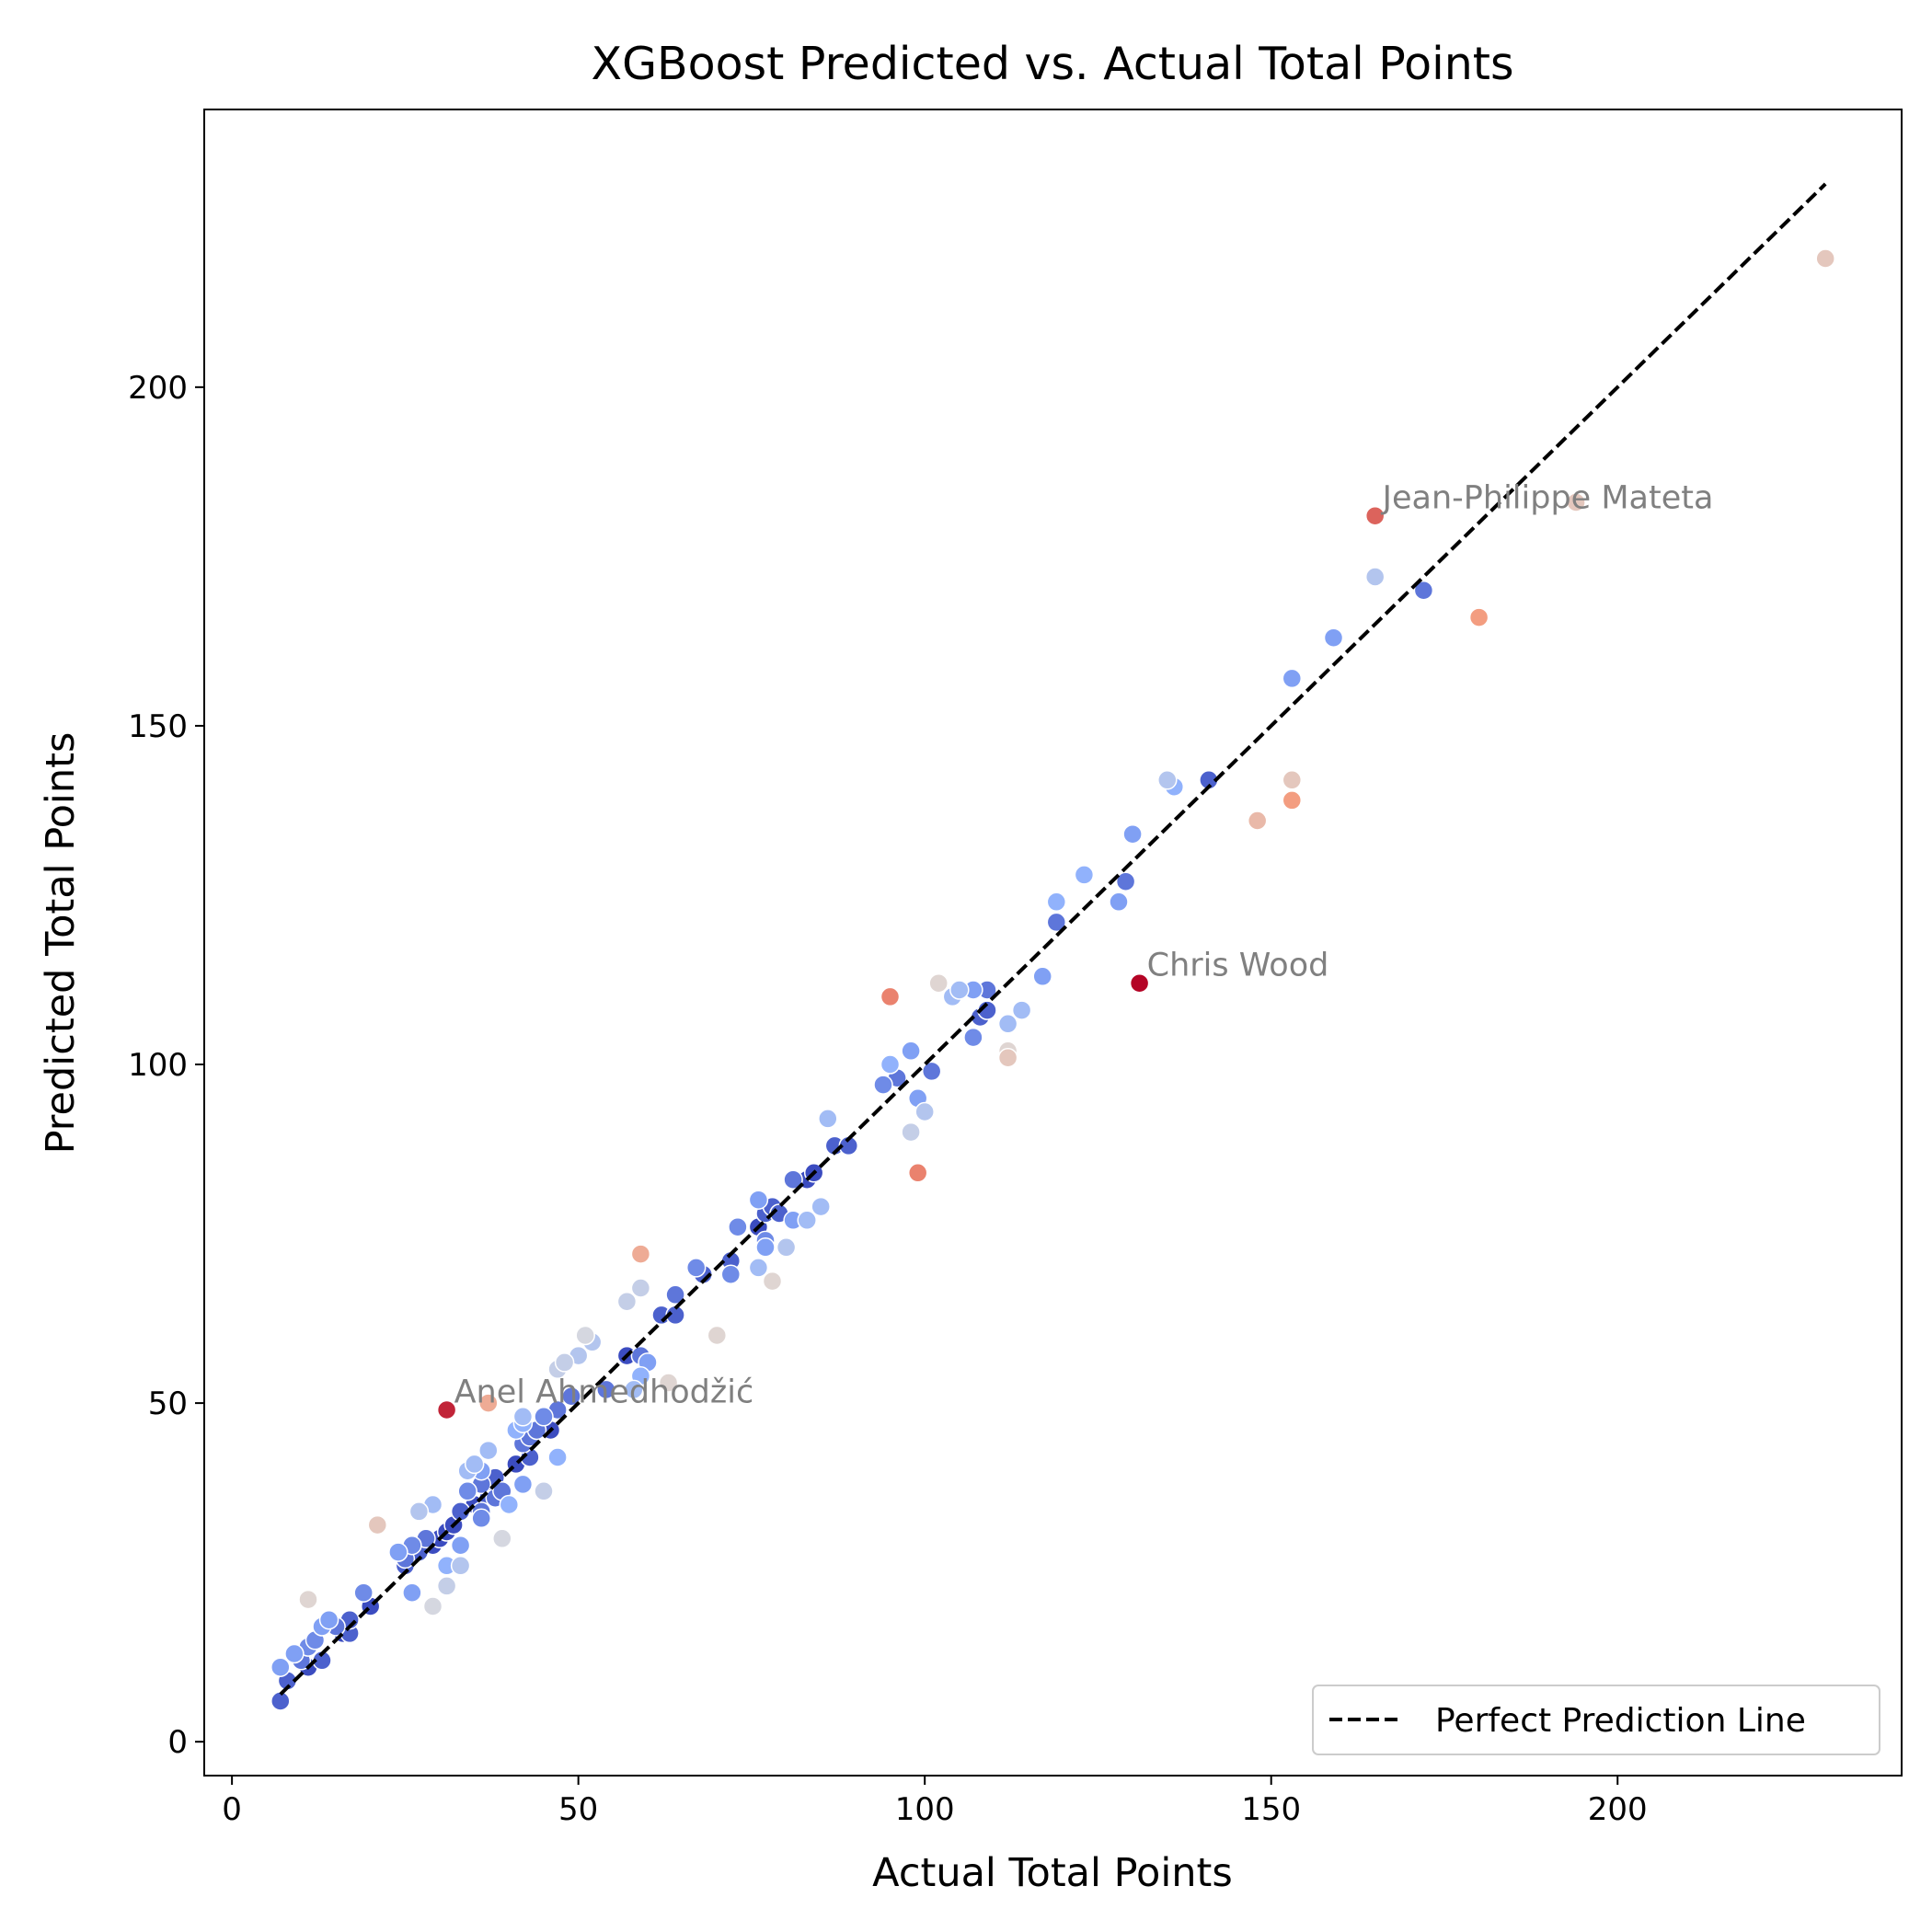 This screenshot has width=1932, height=1932. Describe the element at coordinates (232, 1809) in the screenshot. I see `x-tick-label: 0` at that location.